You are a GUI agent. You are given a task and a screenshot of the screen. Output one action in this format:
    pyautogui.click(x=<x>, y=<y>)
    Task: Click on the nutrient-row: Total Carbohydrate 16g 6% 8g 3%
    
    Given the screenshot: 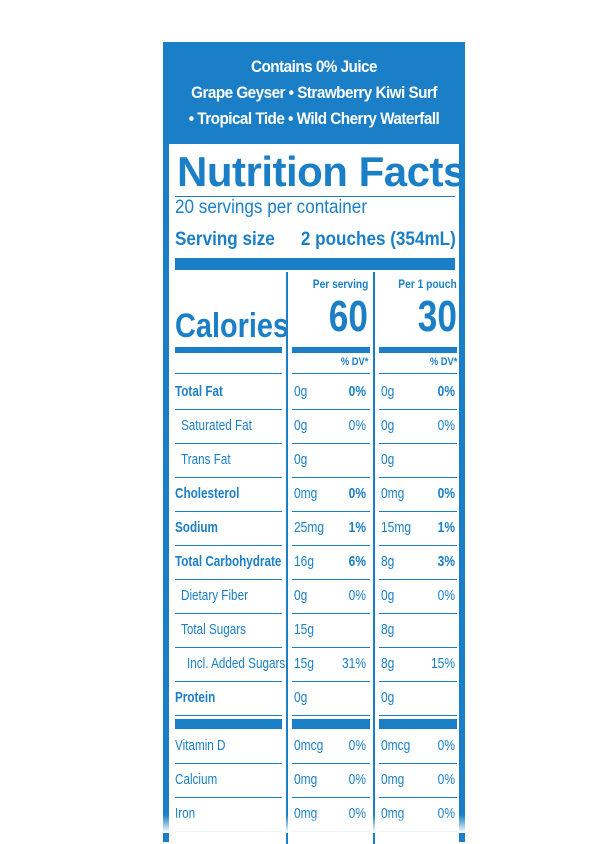 What is the action you would take?
    pyautogui.click(x=314, y=562)
    